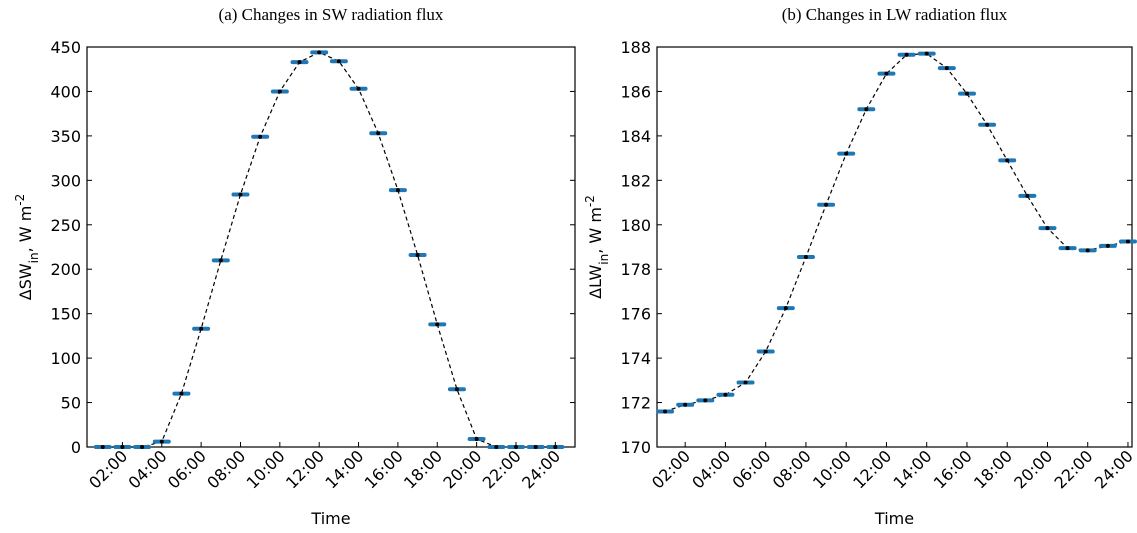  I want to click on x-tick-label: 20:00, so click(462, 469).